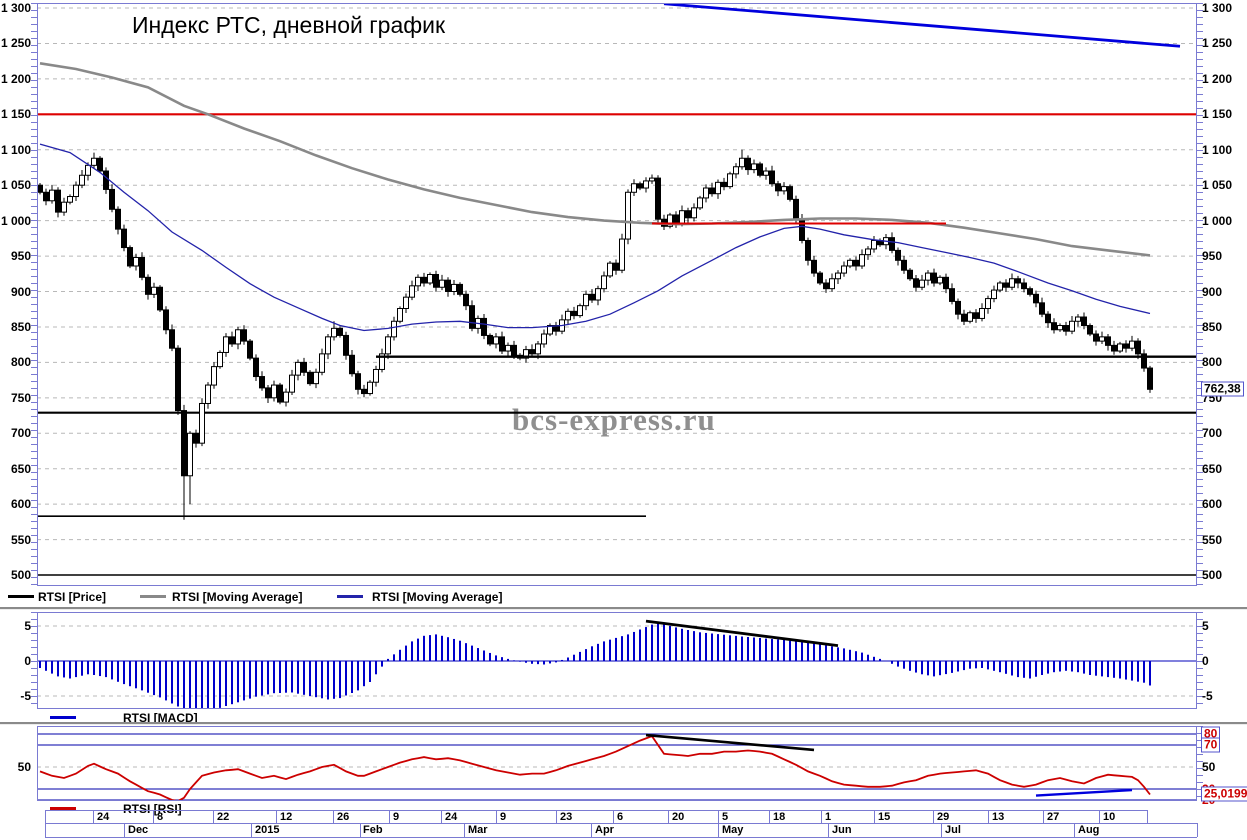 The image size is (1247, 840). What do you see at coordinates (604, 830) in the screenshot?
I see `date-month-label: Apr` at bounding box center [604, 830].